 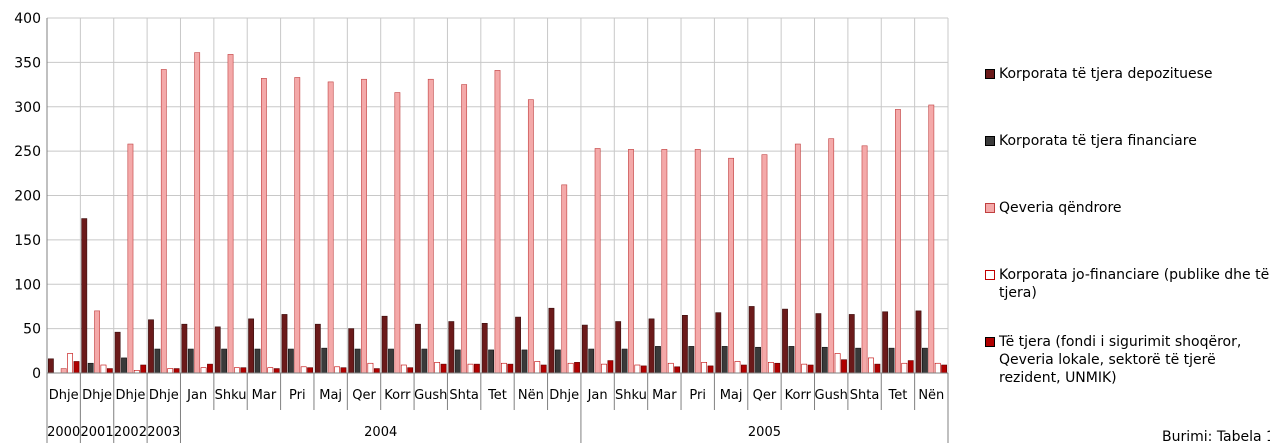 I want to click on y-tick-label: 300, so click(x=27, y=108).